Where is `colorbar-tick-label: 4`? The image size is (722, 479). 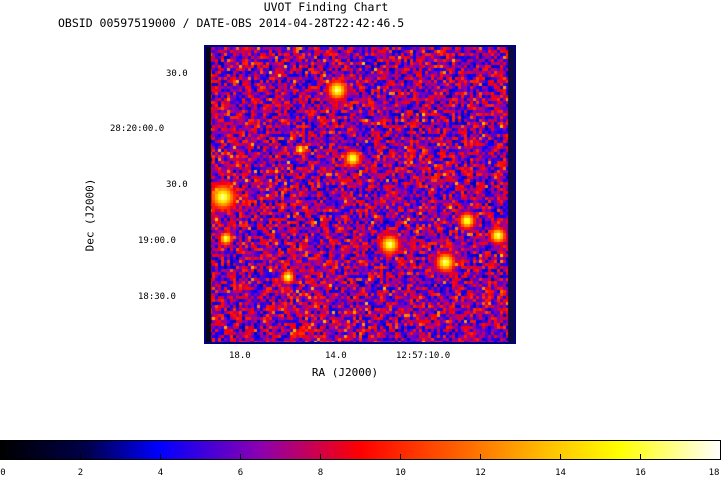 colorbar-tick-label: 4 is located at coordinates (160, 473).